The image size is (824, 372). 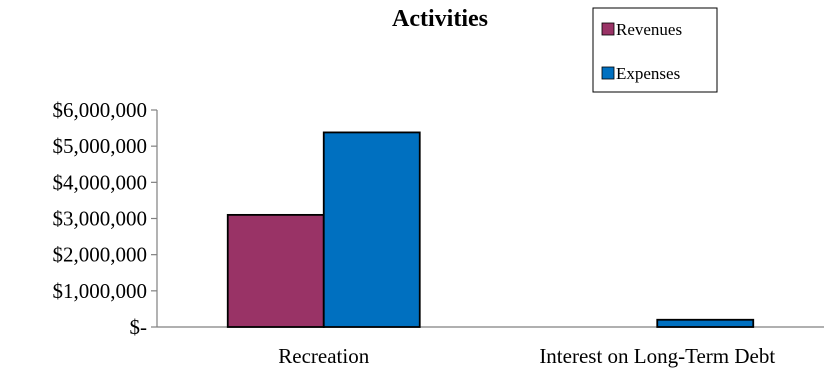 What do you see at coordinates (440, 19) in the screenshot?
I see `chart-title: Activities` at bounding box center [440, 19].